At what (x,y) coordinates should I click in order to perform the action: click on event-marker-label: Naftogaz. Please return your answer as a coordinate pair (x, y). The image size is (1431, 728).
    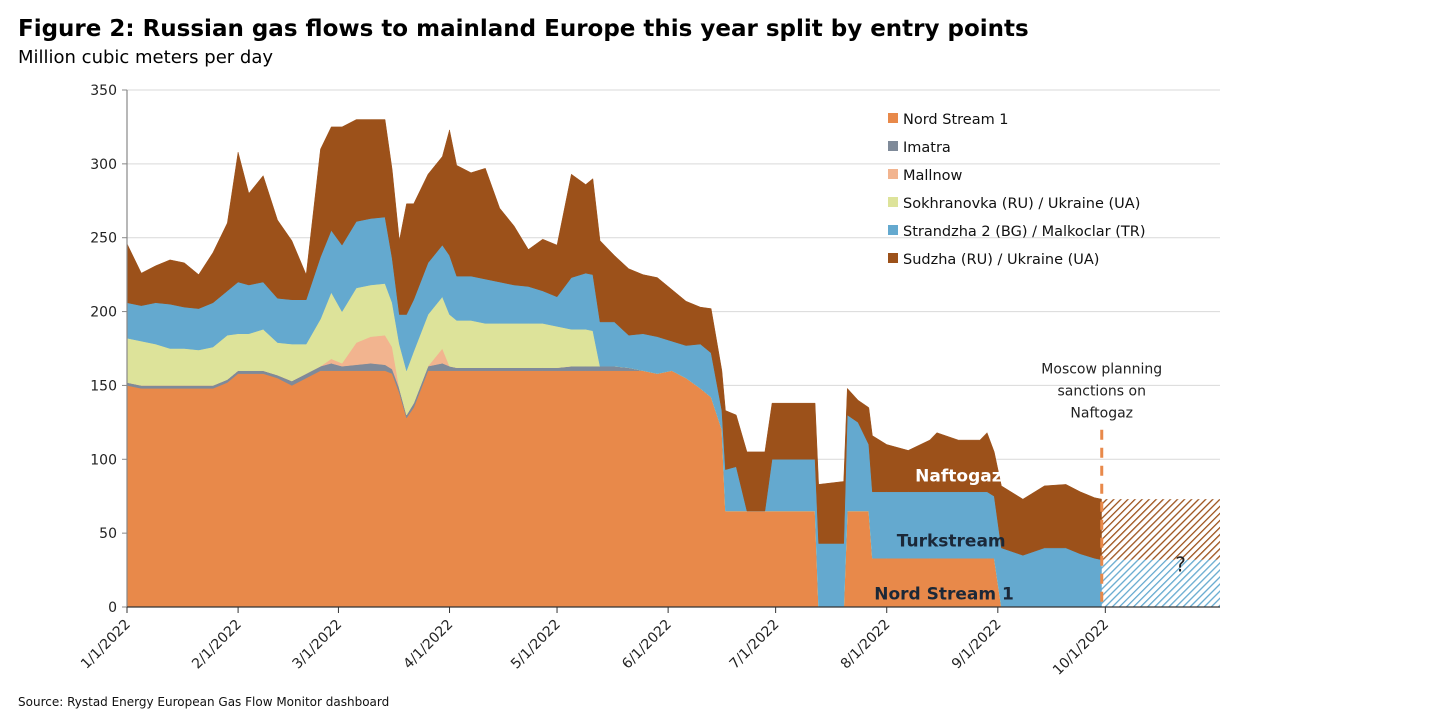
    Looking at the image, I should click on (1101, 414).